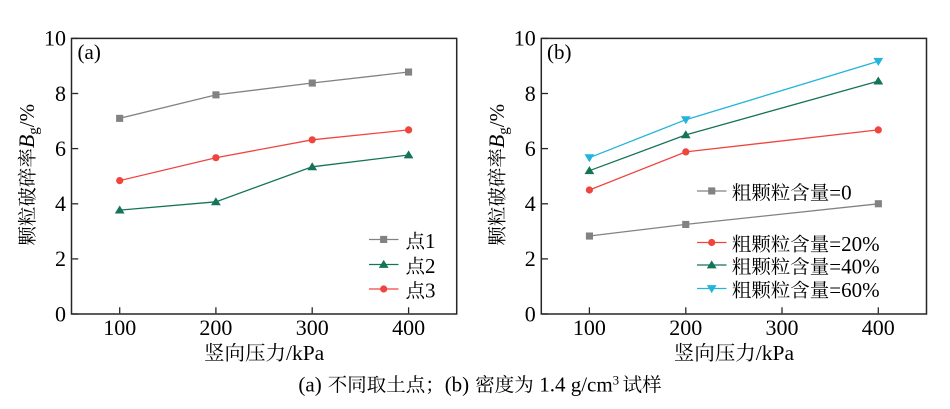 The image size is (950, 409). What do you see at coordinates (854, 244) in the screenshot?
I see `svg-text: =20%` at bounding box center [854, 244].